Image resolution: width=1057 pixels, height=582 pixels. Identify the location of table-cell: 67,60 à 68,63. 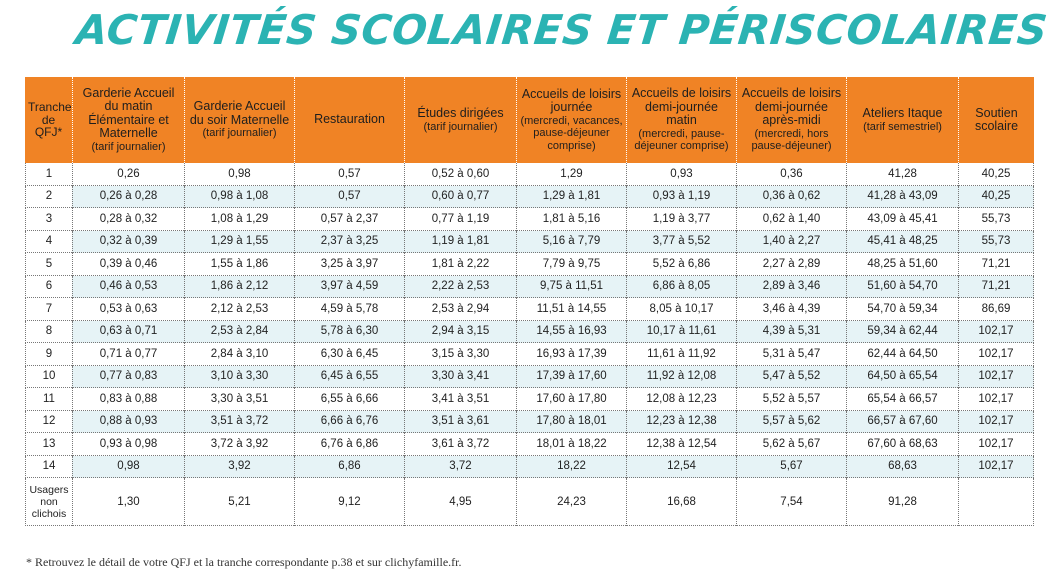
(902, 444).